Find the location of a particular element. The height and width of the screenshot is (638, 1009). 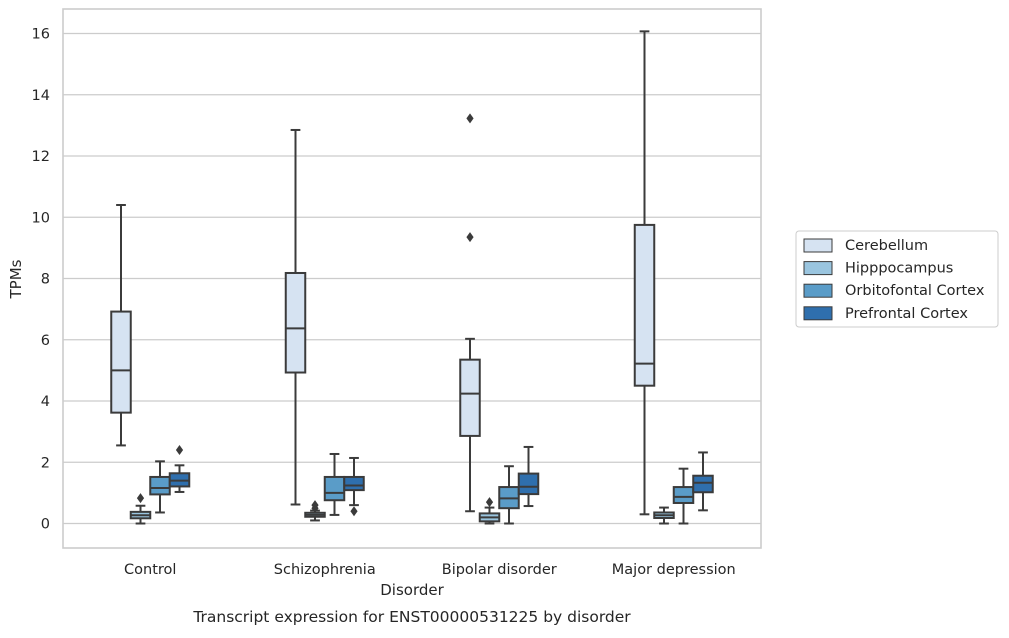

legend-frame is located at coordinates (897, 279).